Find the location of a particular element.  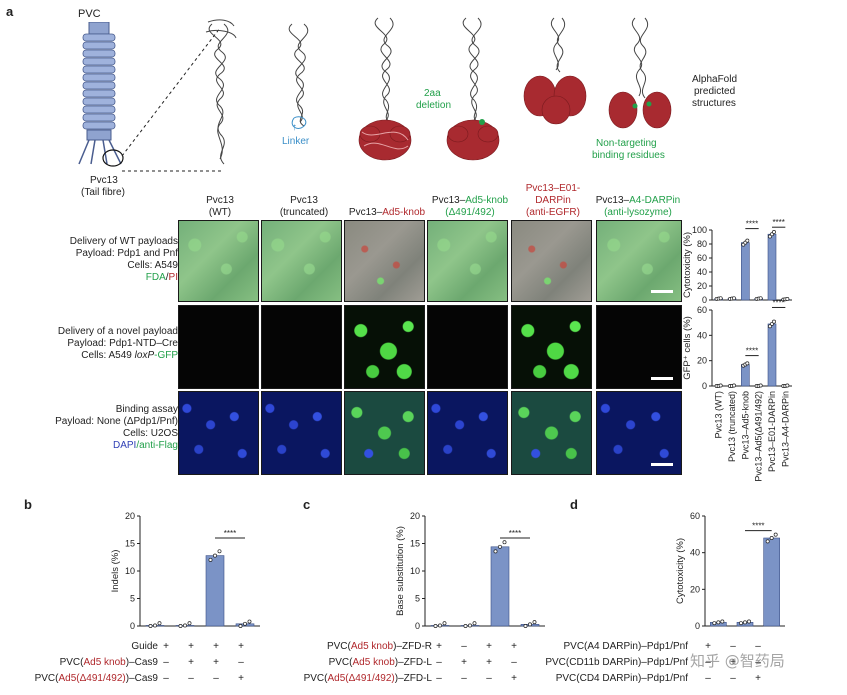

structure-a4-darpin is located at coordinates (640, 73).